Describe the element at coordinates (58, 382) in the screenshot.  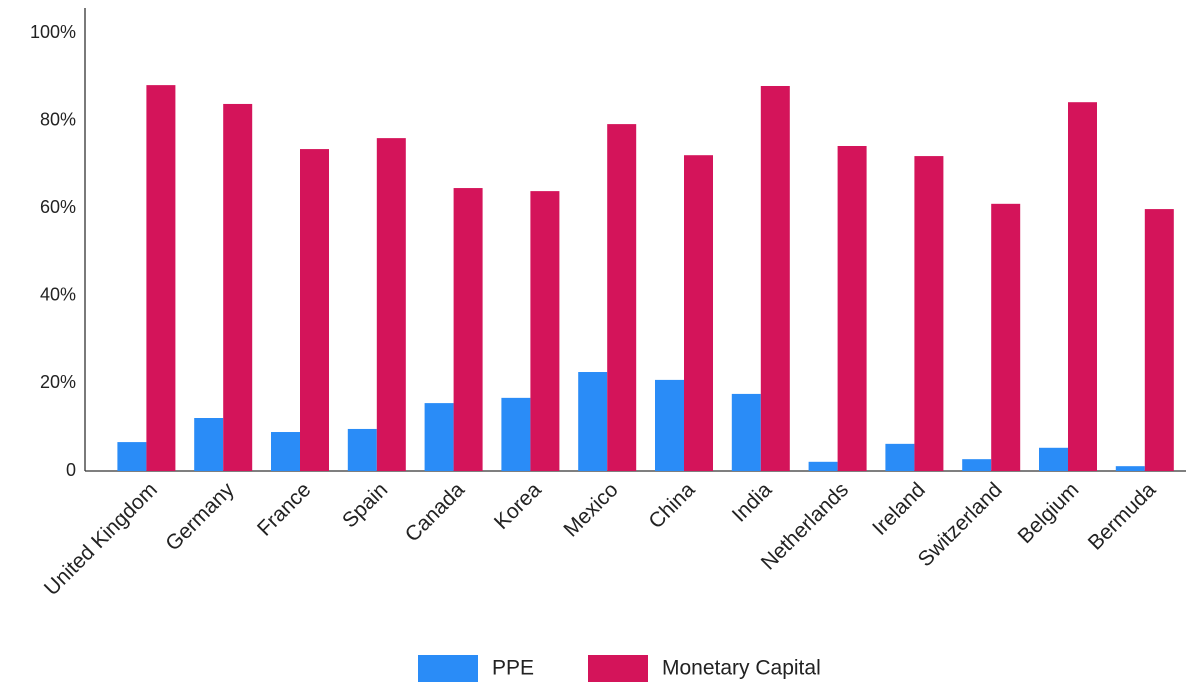
I see `y-tick-label: 20%` at that location.